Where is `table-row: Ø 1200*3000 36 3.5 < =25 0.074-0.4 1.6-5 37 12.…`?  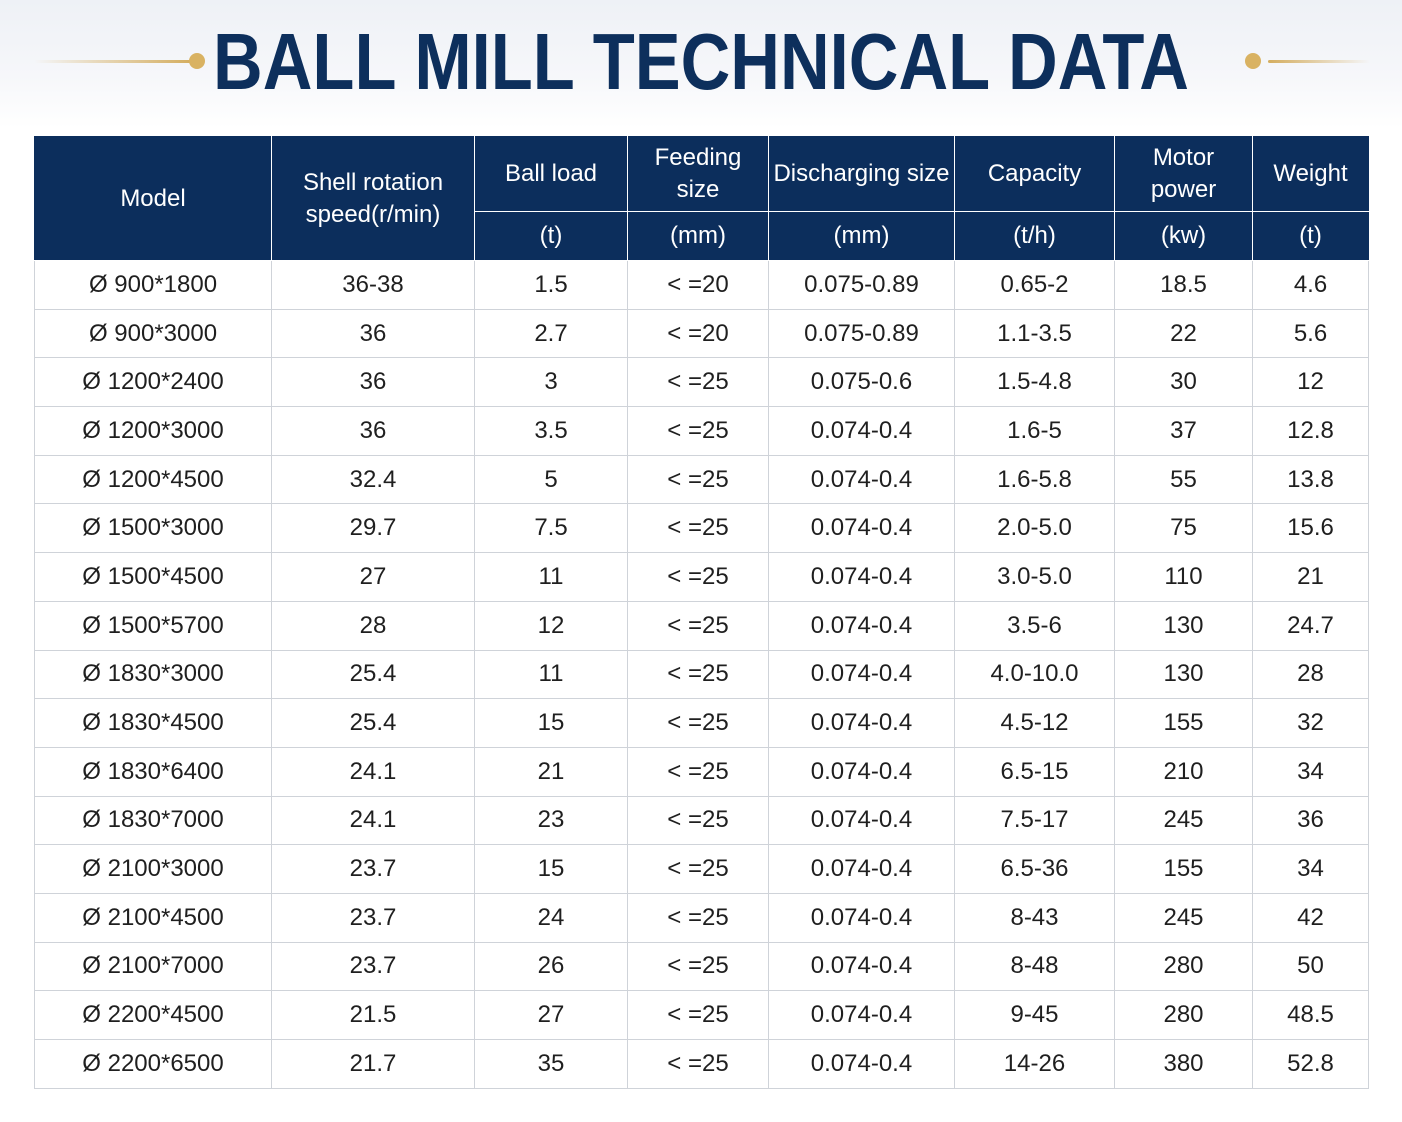
table-row: Ø 1200*3000 36 3.5 < =25 0.074-0.4 1.6-5 37 12.… is located at coordinates (701, 431).